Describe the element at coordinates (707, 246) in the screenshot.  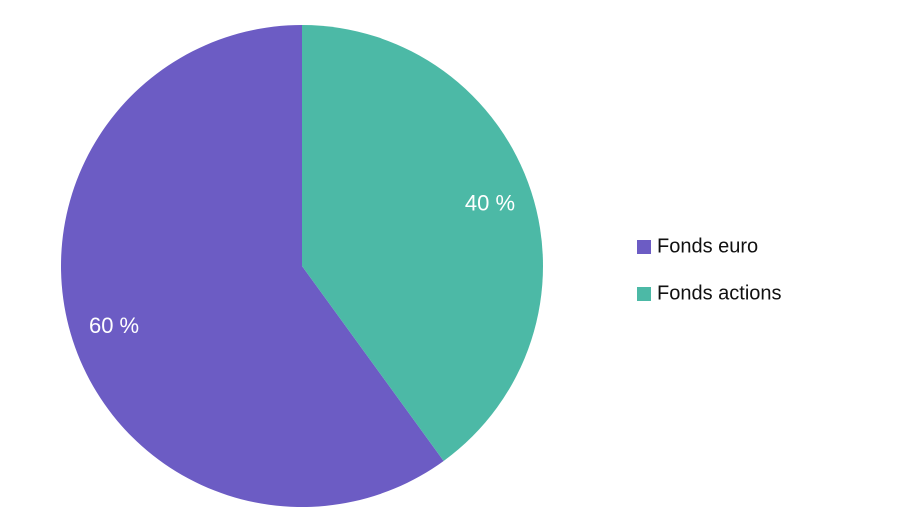
I see `legend-label: Fonds euro` at that location.